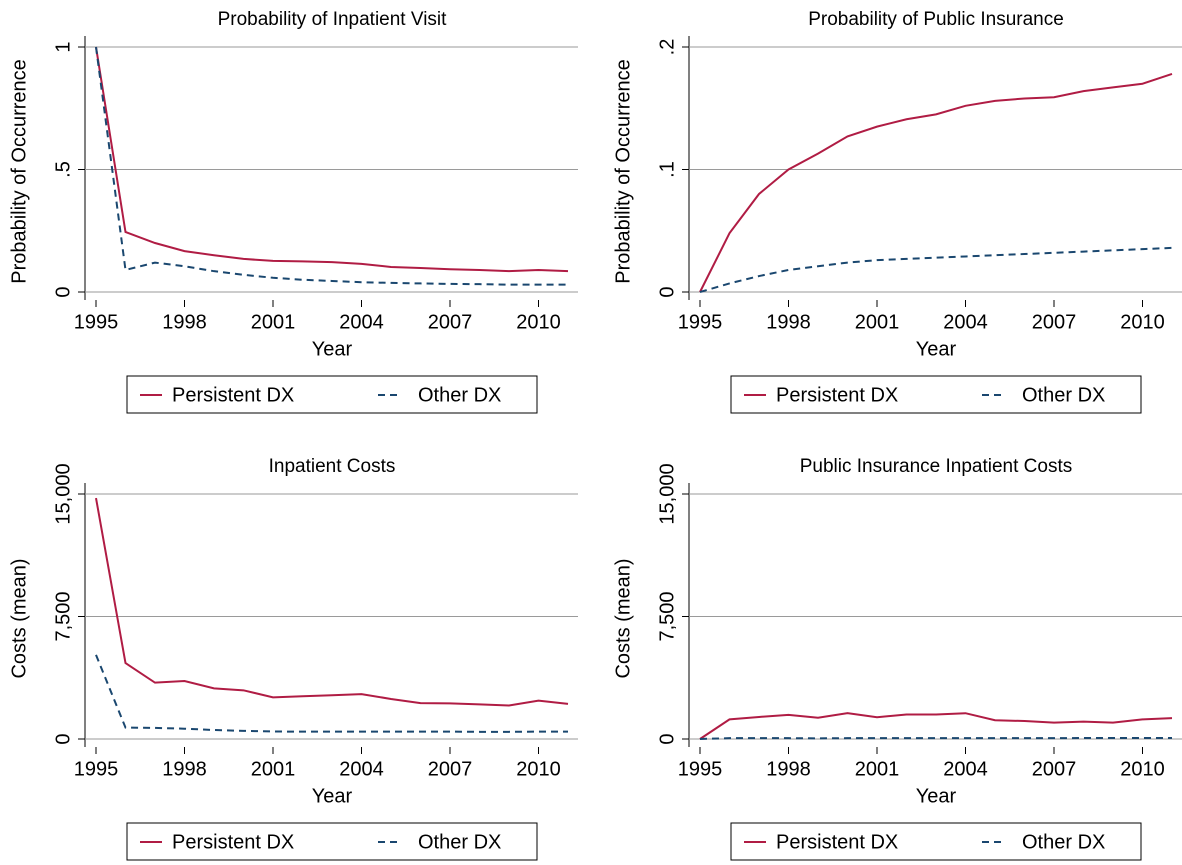 This screenshot has height=865, width=1182. What do you see at coordinates (332, 466) in the screenshot?
I see `chart-title: Inpatient Costs` at bounding box center [332, 466].